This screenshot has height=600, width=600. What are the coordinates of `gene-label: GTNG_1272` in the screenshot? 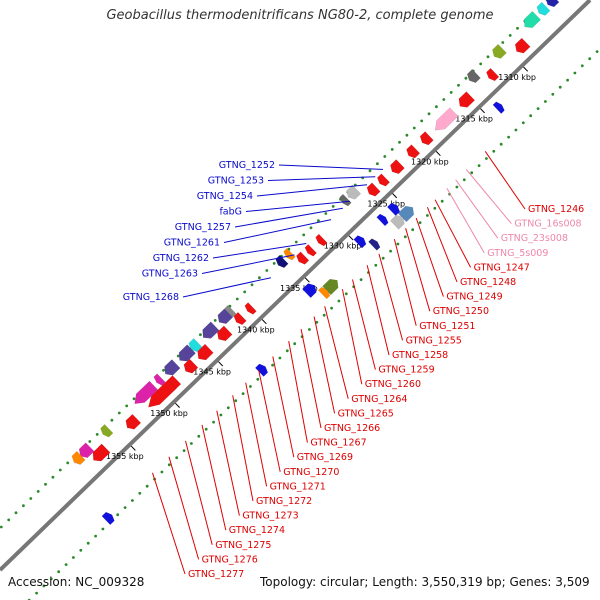 It's located at (284, 501).